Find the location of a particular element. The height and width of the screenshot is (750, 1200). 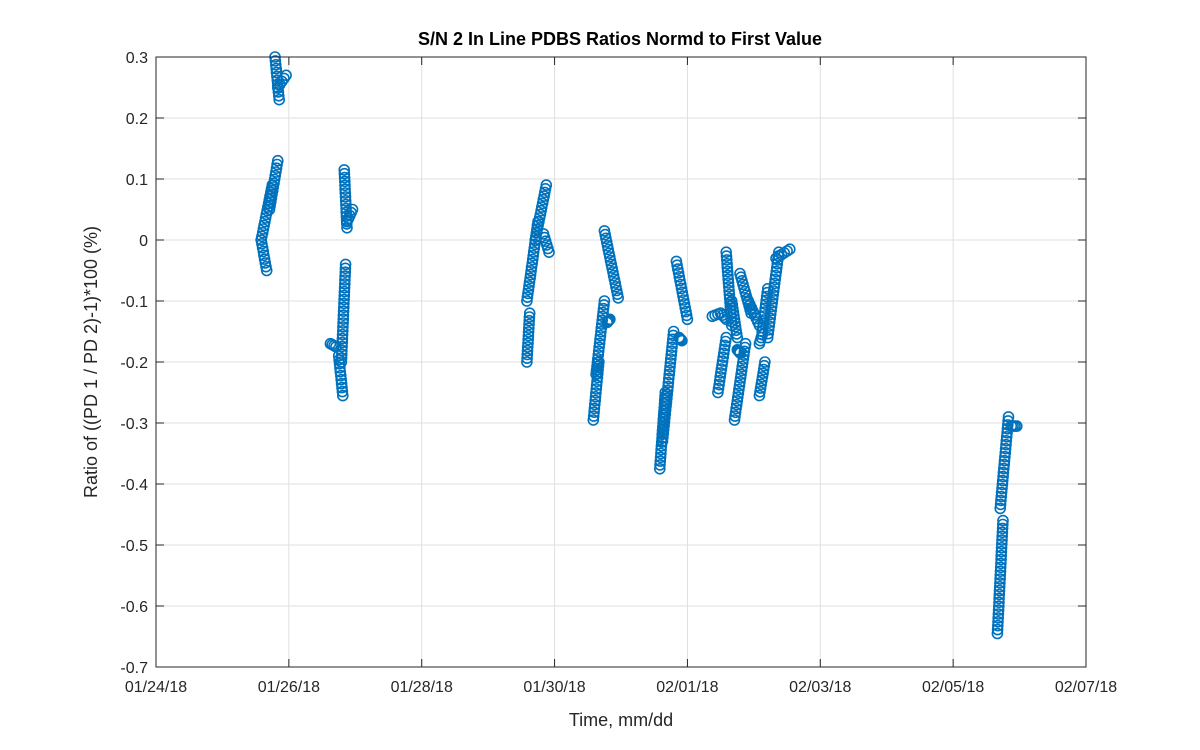

x-tick-label: 01/26/18 is located at coordinates (289, 687).